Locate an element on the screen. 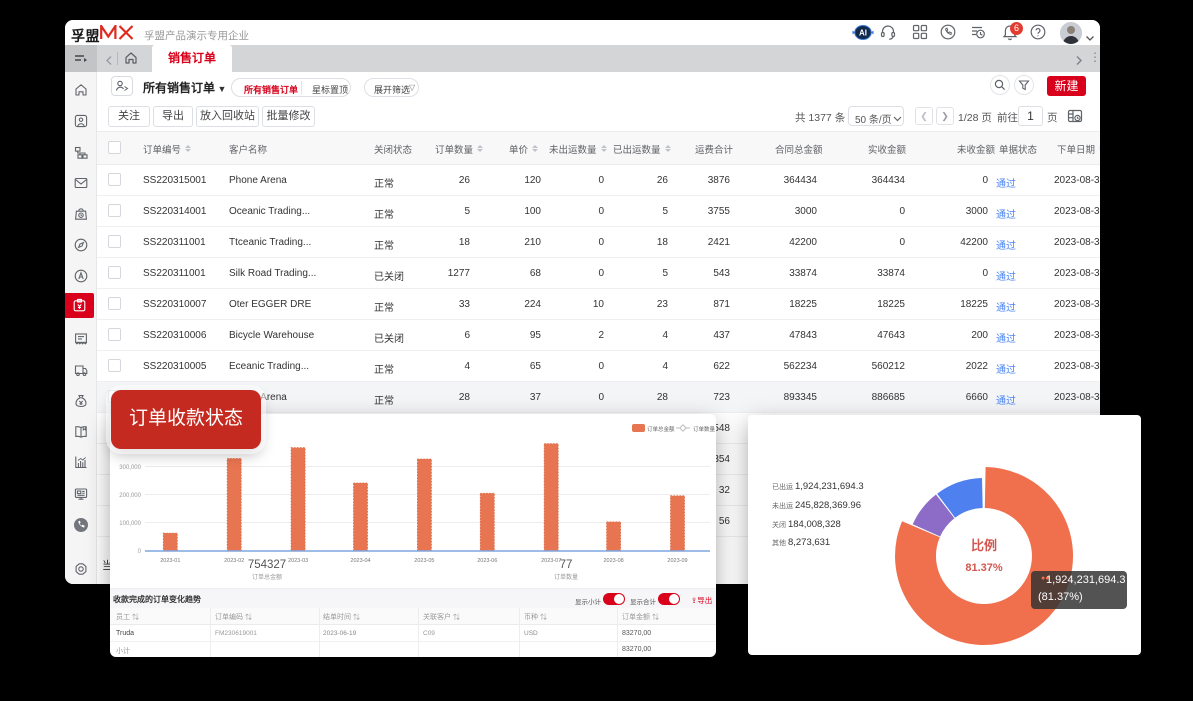 This screenshot has width=1193, height=701. svg-text: 2023-04 is located at coordinates (360, 561).